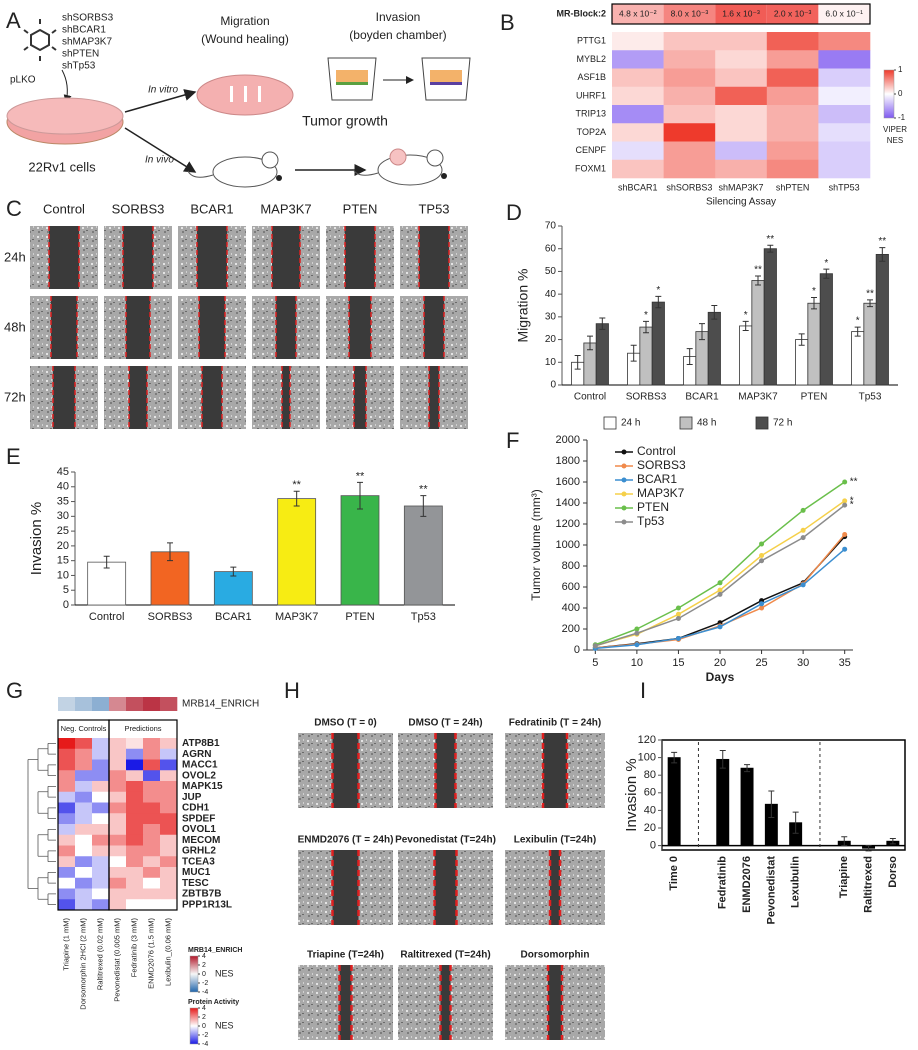 Image resolution: width=918 pixels, height=1050 pixels. Describe the element at coordinates (591, 77) in the screenshot. I see `row-label: ASF1B` at that location.